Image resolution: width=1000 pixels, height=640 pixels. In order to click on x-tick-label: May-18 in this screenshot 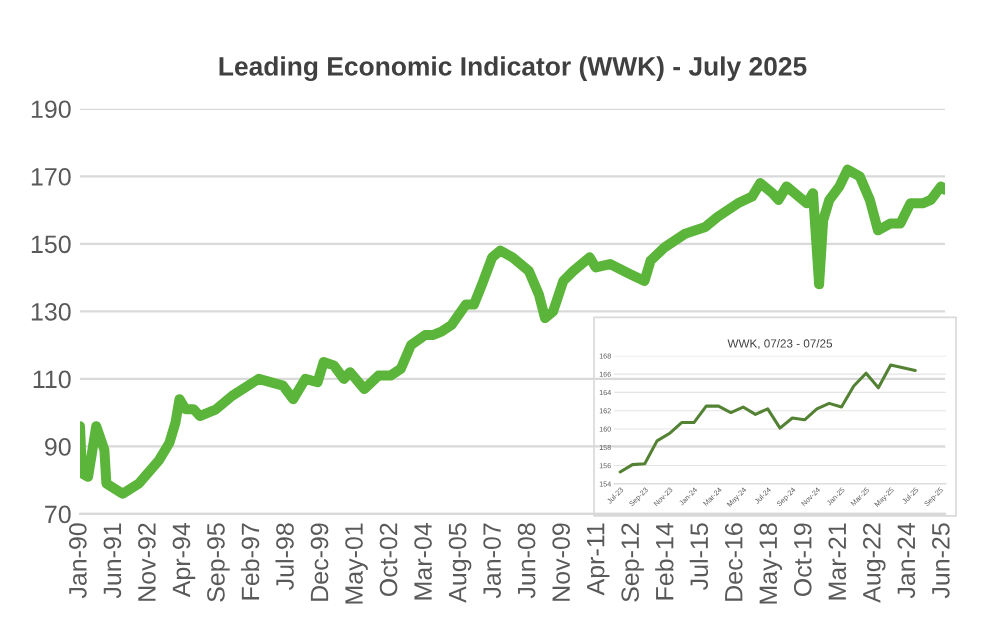, I will do `click(771, 563)`.